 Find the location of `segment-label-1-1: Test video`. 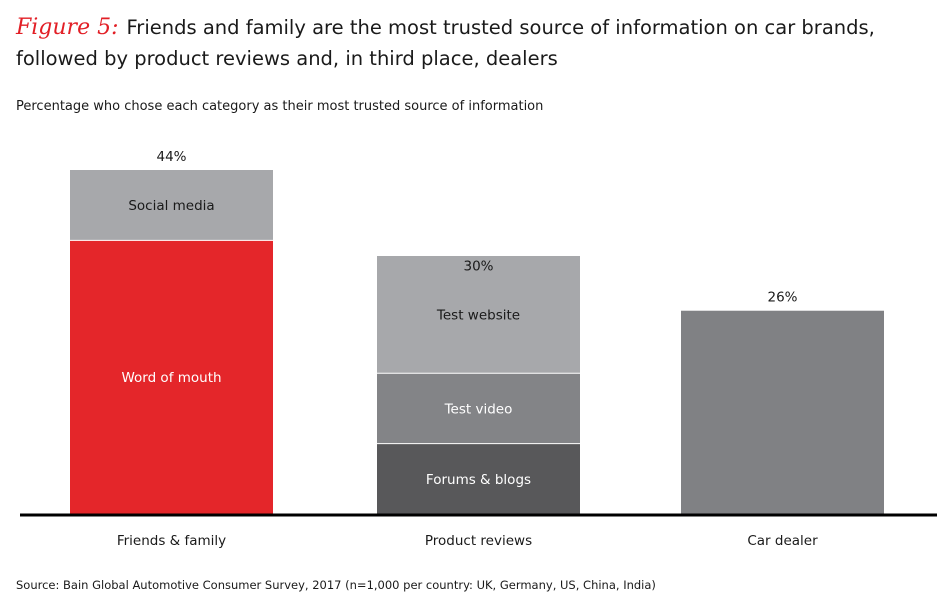

segment-label-1-1: Test video is located at coordinates (478, 409).